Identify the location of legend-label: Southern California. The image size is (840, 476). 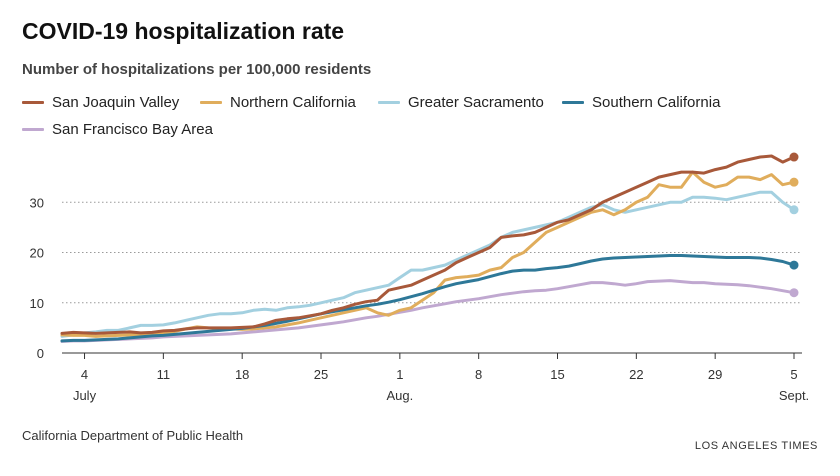
(656, 102).